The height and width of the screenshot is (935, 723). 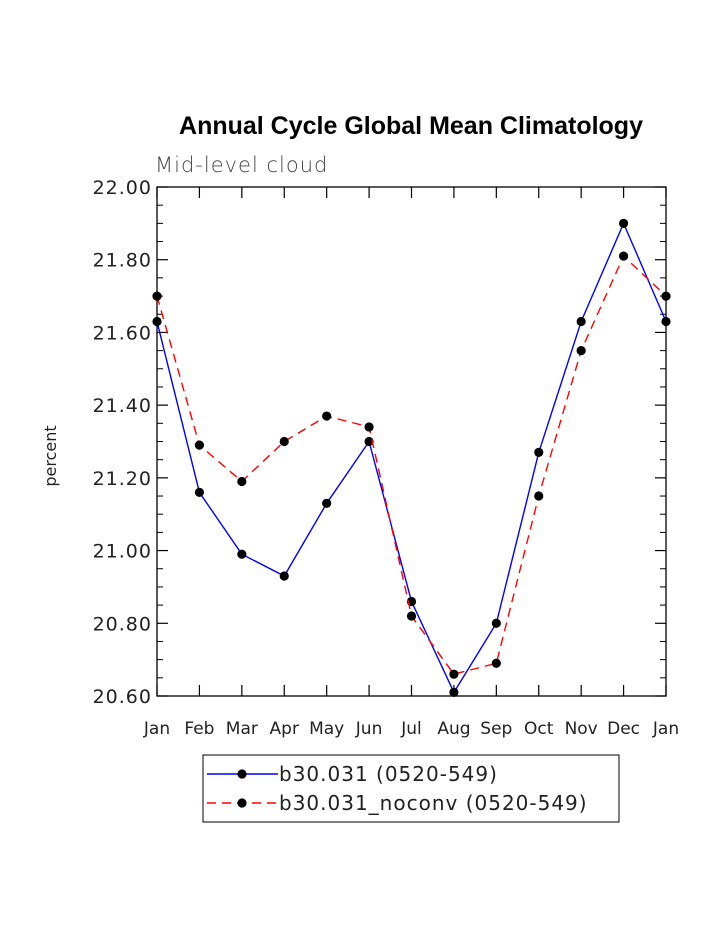 What do you see at coordinates (50, 455) in the screenshot?
I see `y-axis-label: percent` at bounding box center [50, 455].